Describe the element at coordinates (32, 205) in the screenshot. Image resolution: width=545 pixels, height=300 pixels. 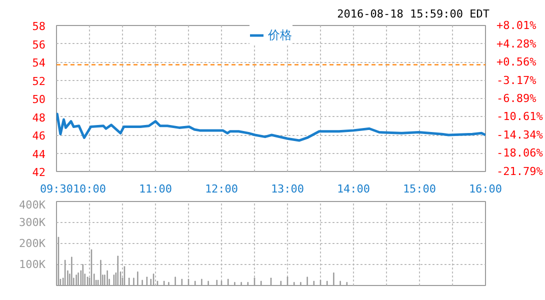
I see `y-tick-label: 400K` at that location.